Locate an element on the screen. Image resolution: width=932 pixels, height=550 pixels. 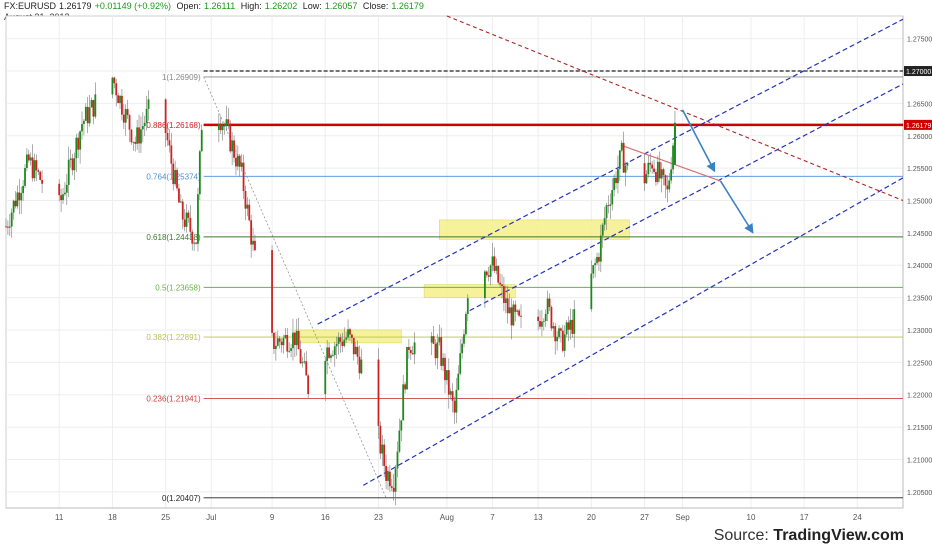
open-label: Open: is located at coordinates (188, 6).